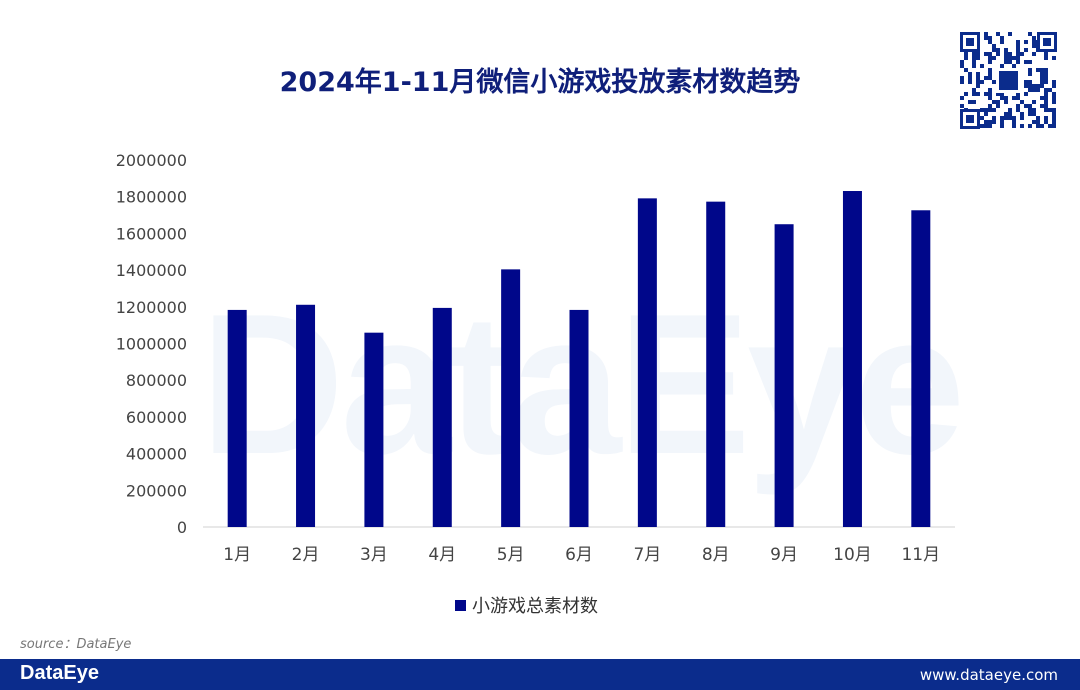 The height and width of the screenshot is (690, 1080). What do you see at coordinates (716, 555) in the screenshot?
I see `x-tick-label: 8月` at bounding box center [716, 555].